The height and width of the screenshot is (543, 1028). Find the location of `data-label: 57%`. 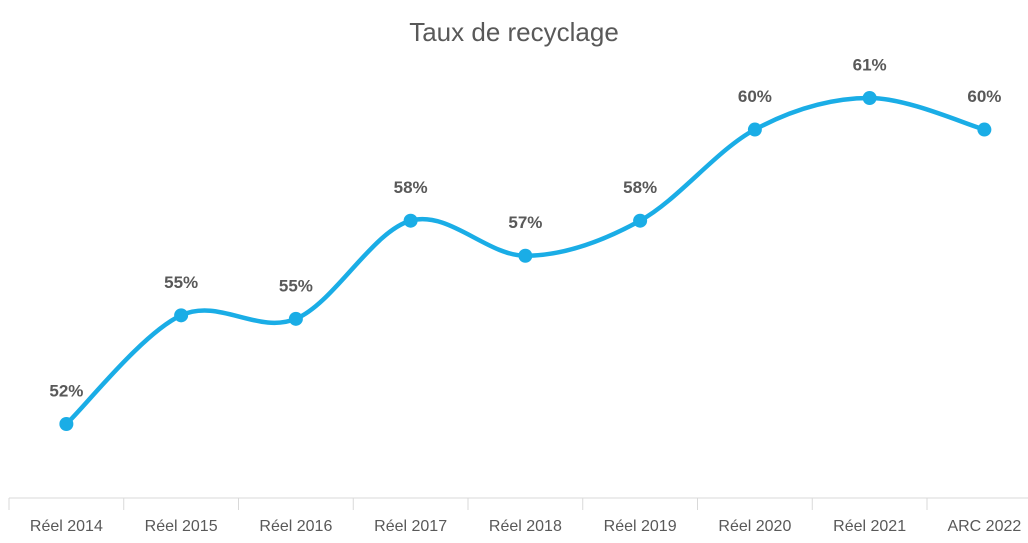

data-label: 57% is located at coordinates (525, 222).